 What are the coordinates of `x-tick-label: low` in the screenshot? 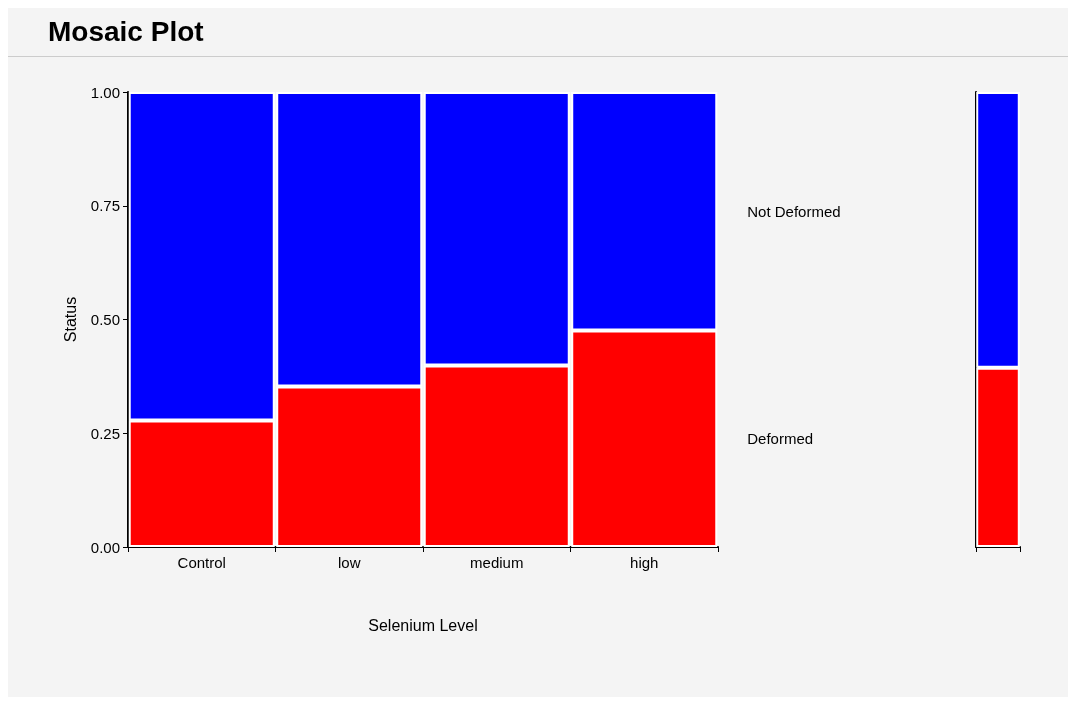 It's located at (349, 562).